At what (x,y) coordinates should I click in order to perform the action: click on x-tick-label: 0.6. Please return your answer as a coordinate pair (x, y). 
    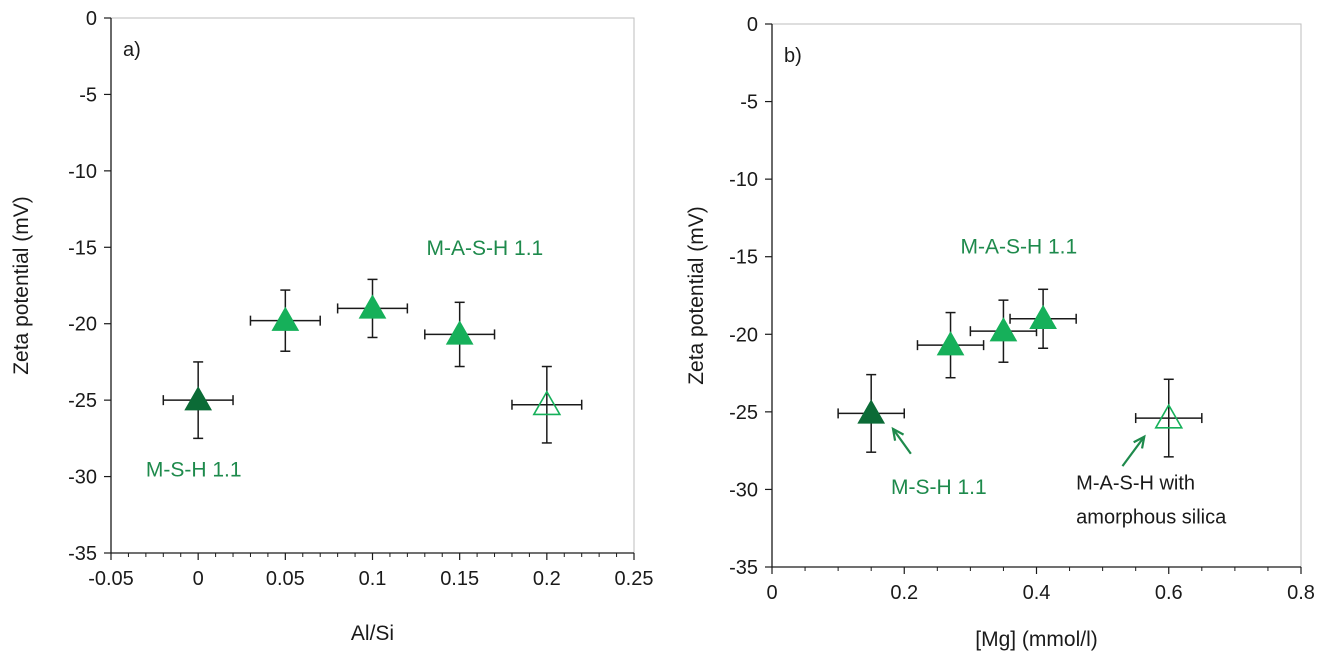
    Looking at the image, I should click on (1169, 593).